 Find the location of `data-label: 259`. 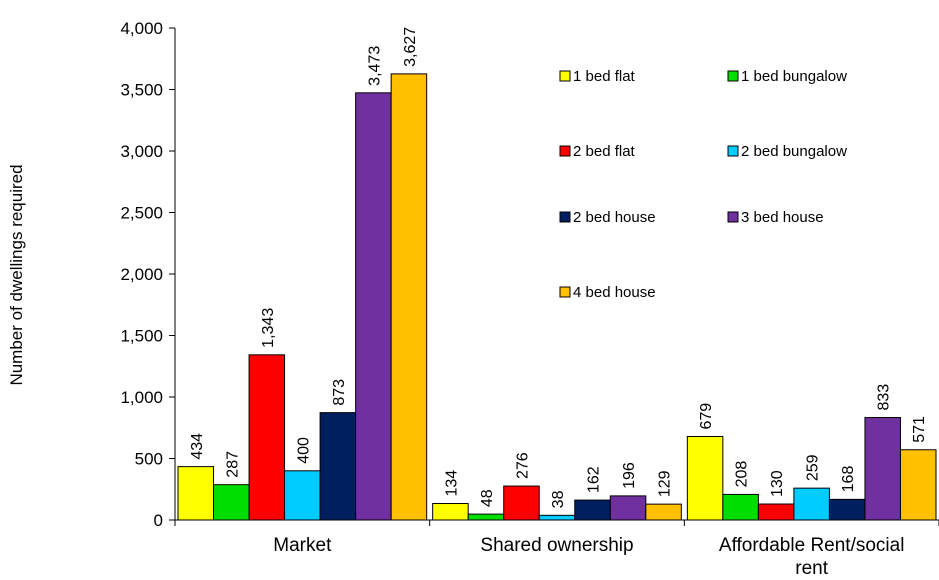

data-label: 259 is located at coordinates (813, 467).